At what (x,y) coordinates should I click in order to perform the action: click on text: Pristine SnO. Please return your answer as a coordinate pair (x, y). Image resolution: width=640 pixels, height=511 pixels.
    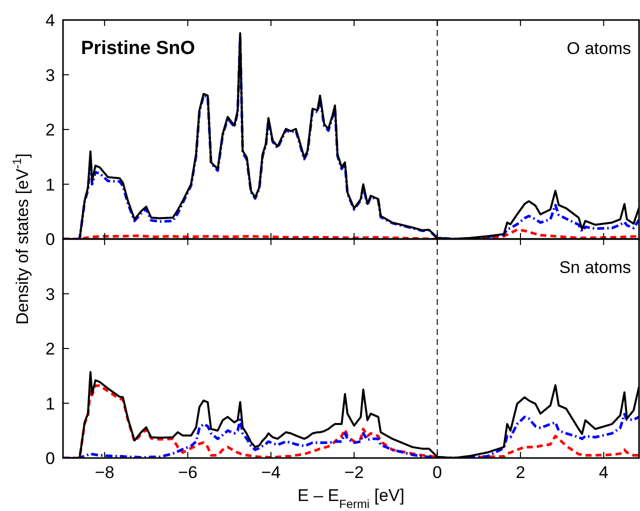
    Looking at the image, I should click on (138, 48).